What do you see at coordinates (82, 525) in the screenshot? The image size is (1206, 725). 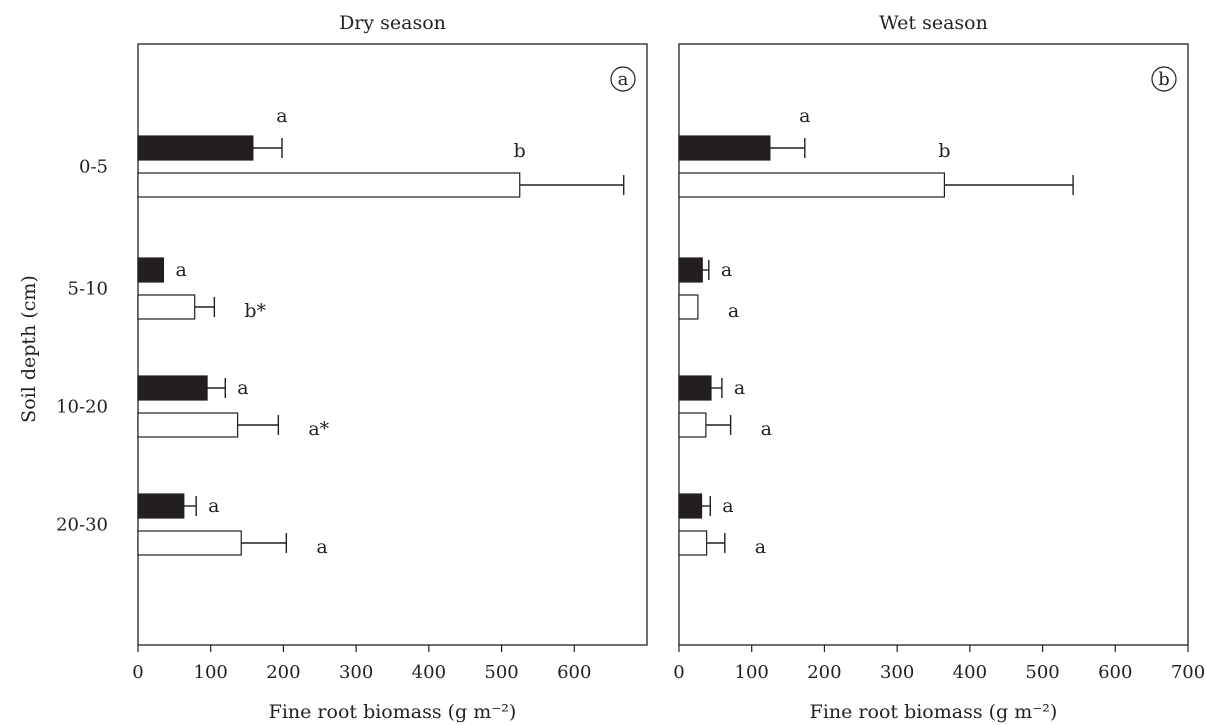 I see `y-category-label: 20-30` at bounding box center [82, 525].